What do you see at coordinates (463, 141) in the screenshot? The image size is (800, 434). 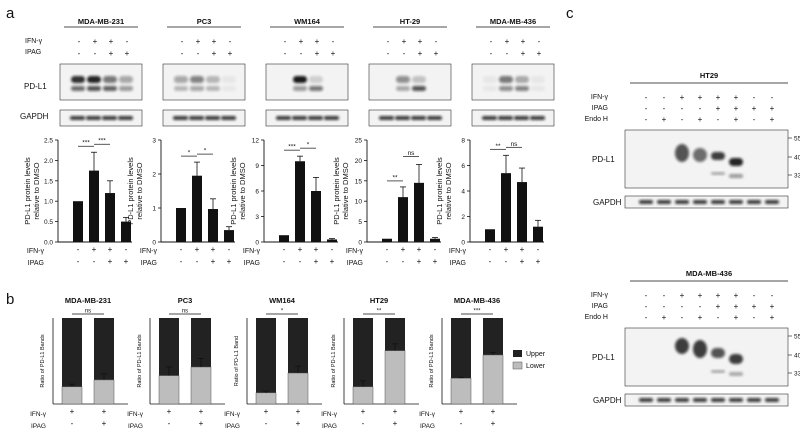 I see `y-tick-label: 8` at bounding box center [463, 141].